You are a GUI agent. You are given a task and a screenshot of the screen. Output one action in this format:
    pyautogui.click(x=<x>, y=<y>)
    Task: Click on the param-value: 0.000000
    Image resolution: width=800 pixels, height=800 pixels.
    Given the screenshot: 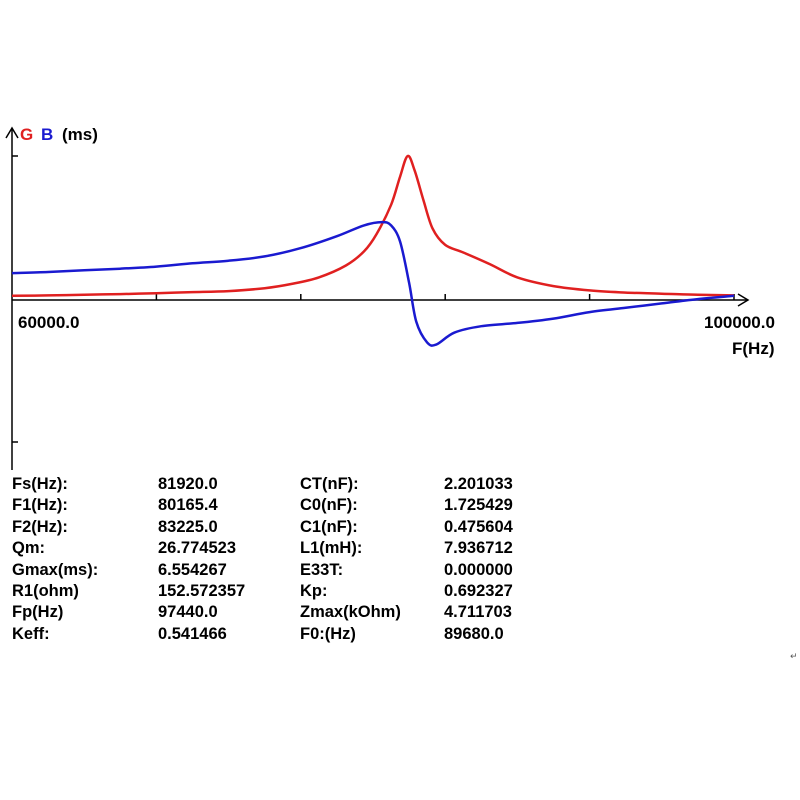 What is the action you would take?
    pyautogui.click(x=478, y=569)
    